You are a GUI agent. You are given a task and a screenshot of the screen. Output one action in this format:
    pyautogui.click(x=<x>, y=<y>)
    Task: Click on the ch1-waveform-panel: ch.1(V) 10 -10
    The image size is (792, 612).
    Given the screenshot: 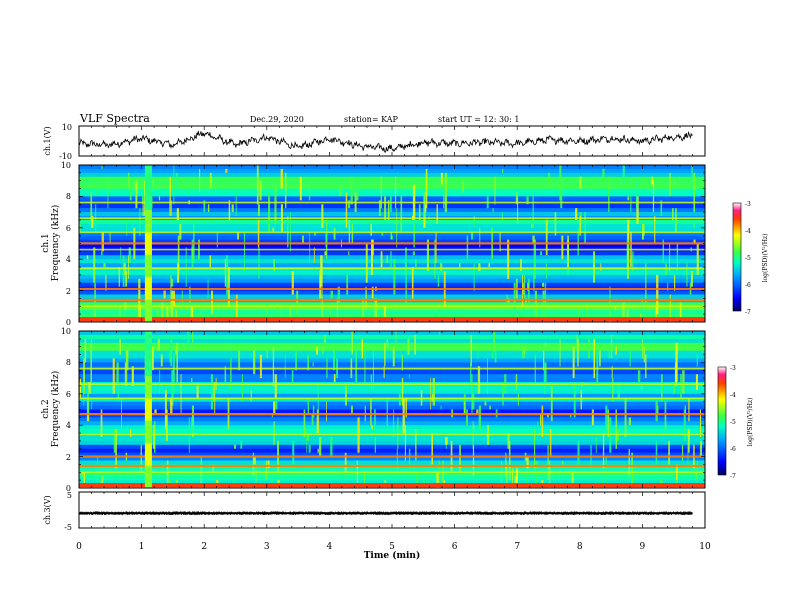 What is the action you would take?
    pyautogui.click(x=374, y=142)
    